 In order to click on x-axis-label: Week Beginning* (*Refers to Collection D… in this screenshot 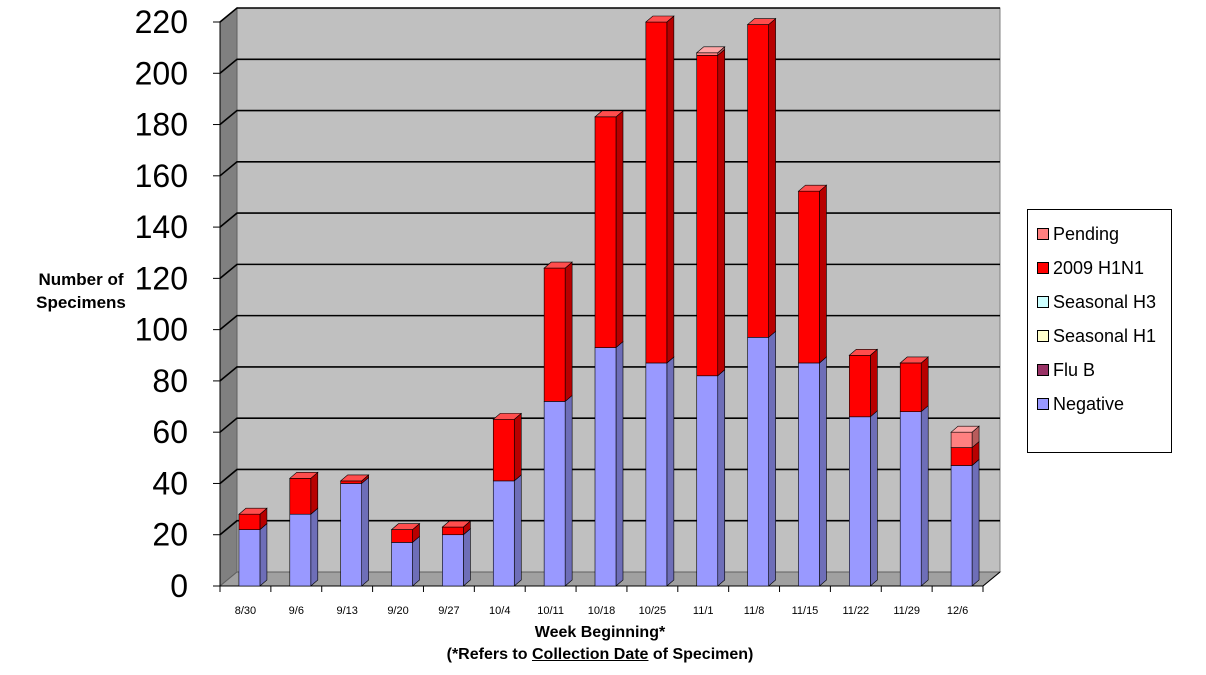, I will do `click(600, 644)`.